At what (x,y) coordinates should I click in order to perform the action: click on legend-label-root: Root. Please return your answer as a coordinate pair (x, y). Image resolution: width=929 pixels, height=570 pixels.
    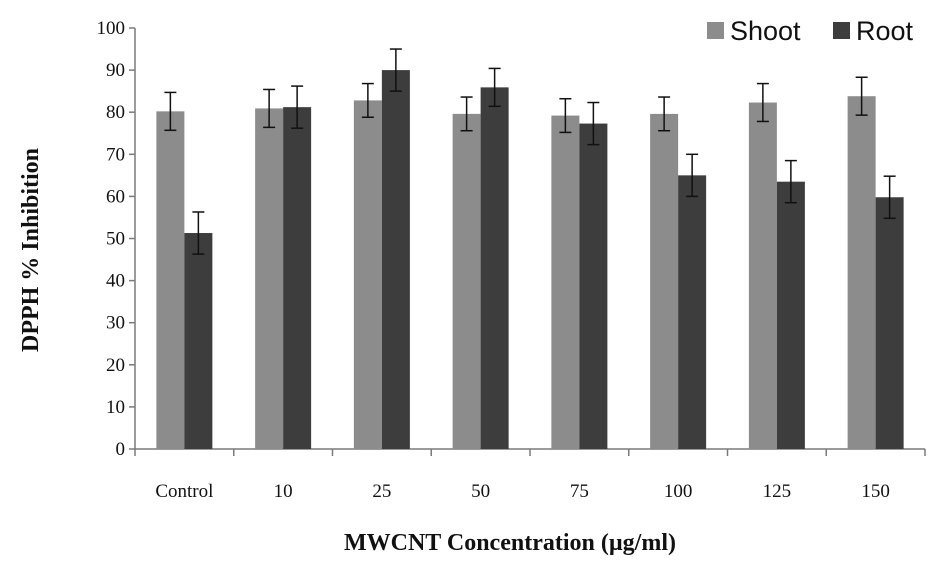
    Looking at the image, I should click on (885, 31).